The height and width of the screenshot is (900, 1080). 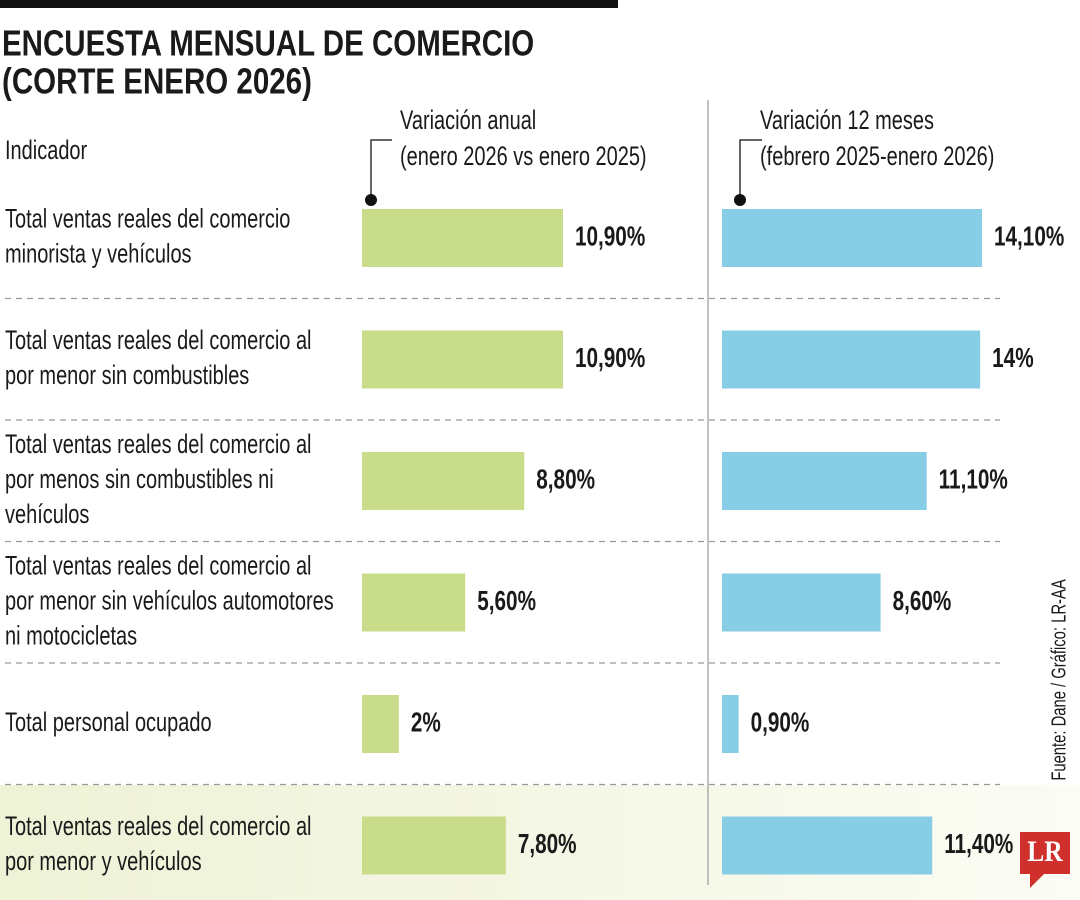 What do you see at coordinates (565, 480) in the screenshot?
I see `value-label: 8,80%` at bounding box center [565, 480].